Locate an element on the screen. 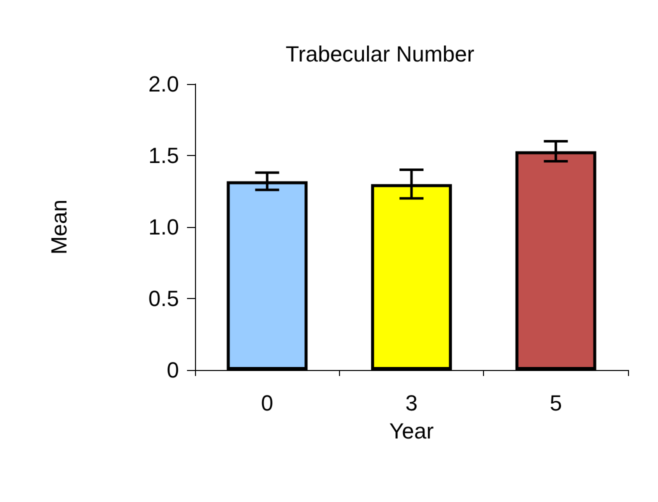  x-axis-title: Year is located at coordinates (411, 431).